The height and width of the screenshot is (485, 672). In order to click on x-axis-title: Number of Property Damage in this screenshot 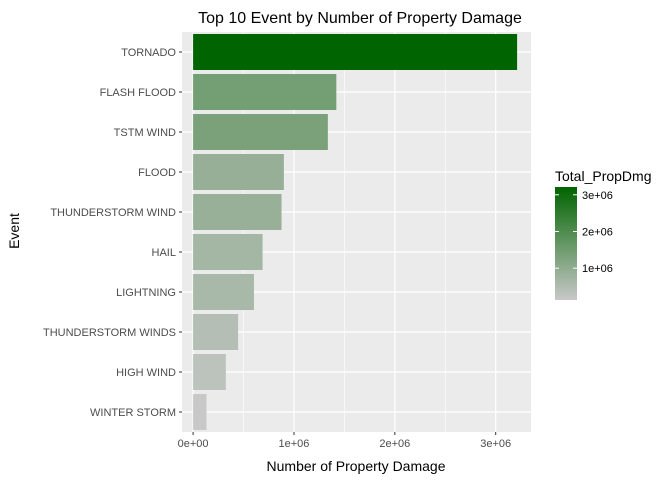, I will do `click(356, 466)`.